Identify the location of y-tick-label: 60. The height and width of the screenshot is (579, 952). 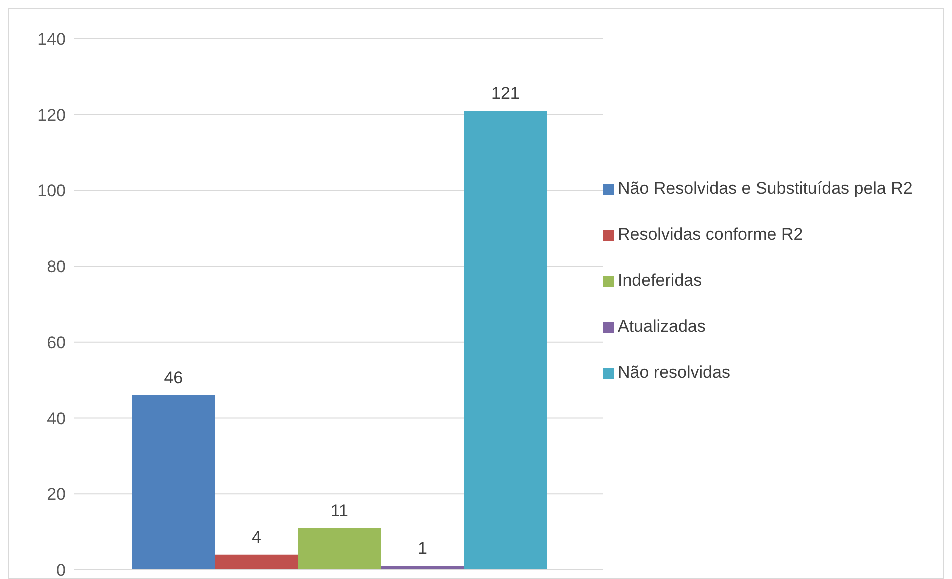
(56, 342).